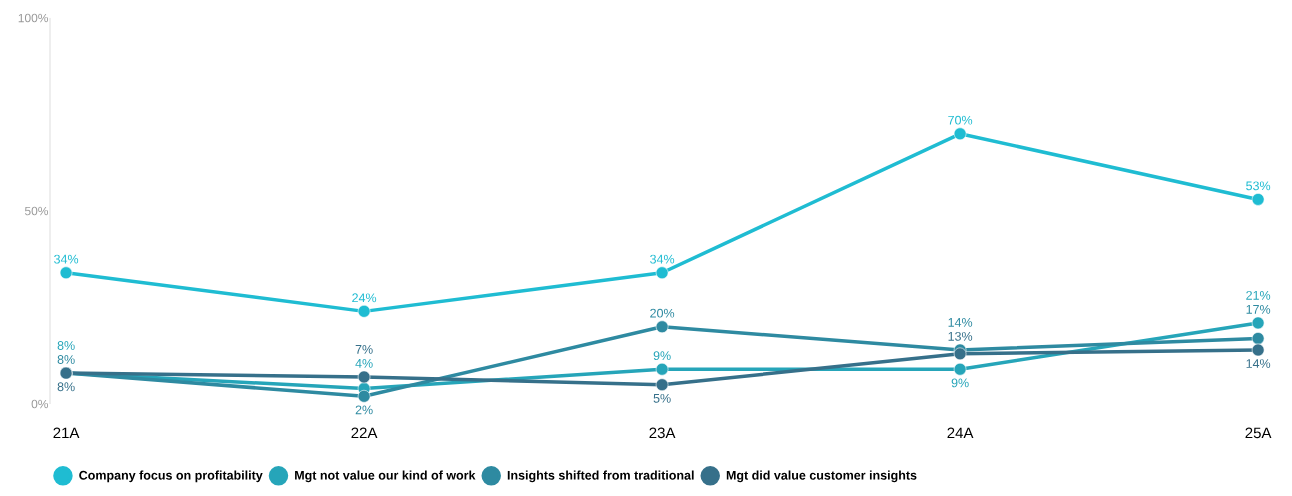 Image resolution: width=1292 pixels, height=496 pixels. I want to click on data-label: 20%, so click(662, 313).